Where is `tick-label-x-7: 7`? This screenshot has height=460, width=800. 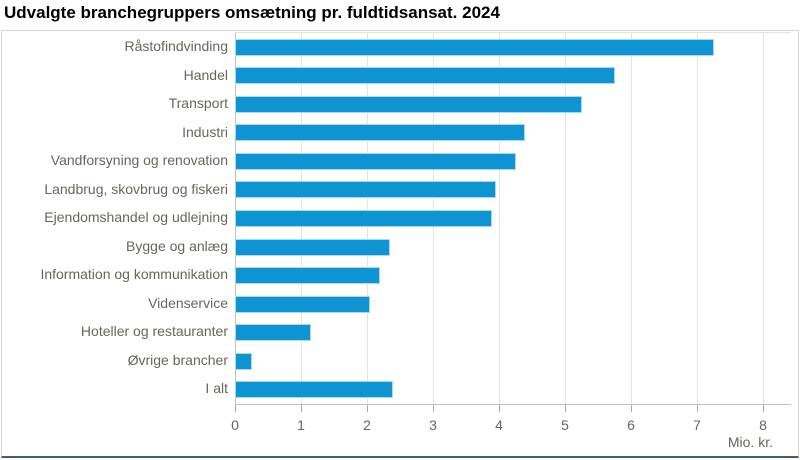 tick-label-x-7: 7 is located at coordinates (697, 425).